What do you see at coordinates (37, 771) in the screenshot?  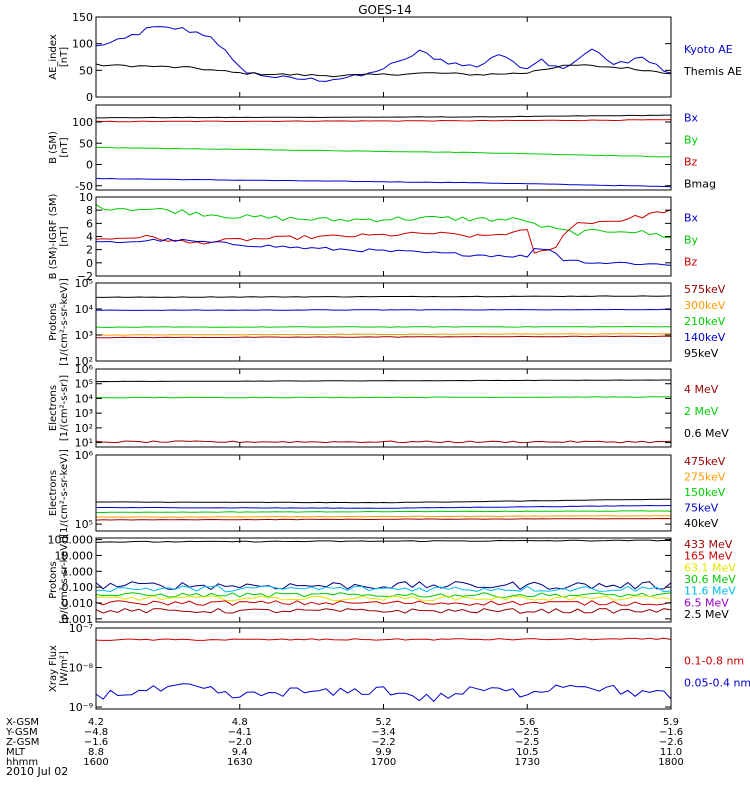 I see `date-label: 2010 Jul 02` at bounding box center [37, 771].